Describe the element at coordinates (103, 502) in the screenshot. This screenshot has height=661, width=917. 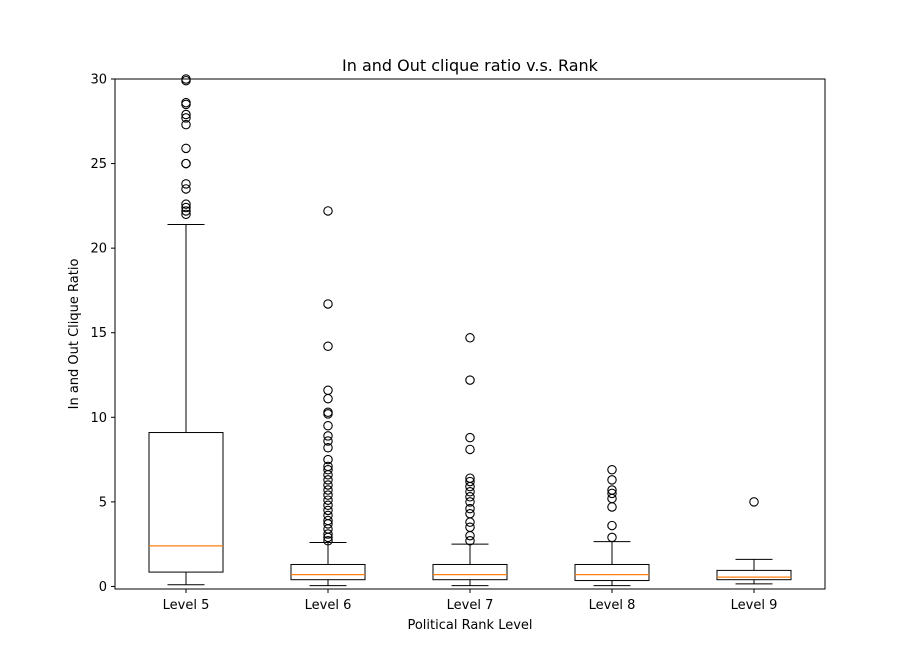
I see `y-tick-label: 5` at that location.